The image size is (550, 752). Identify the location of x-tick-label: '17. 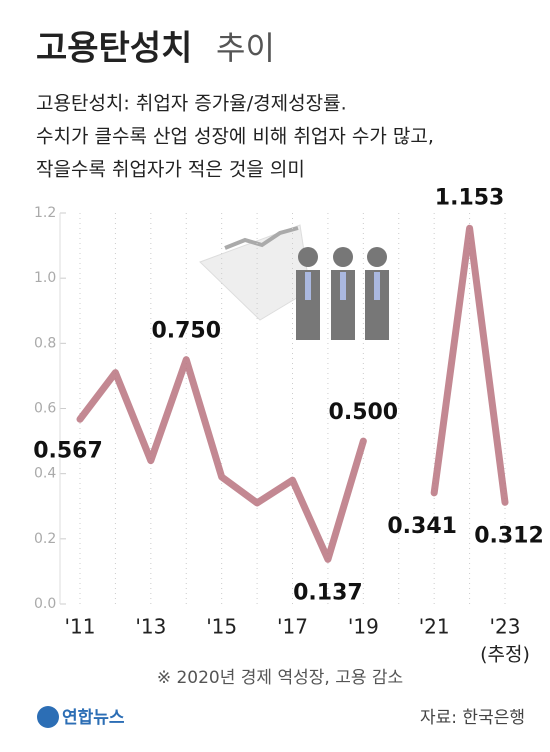
(292, 627).